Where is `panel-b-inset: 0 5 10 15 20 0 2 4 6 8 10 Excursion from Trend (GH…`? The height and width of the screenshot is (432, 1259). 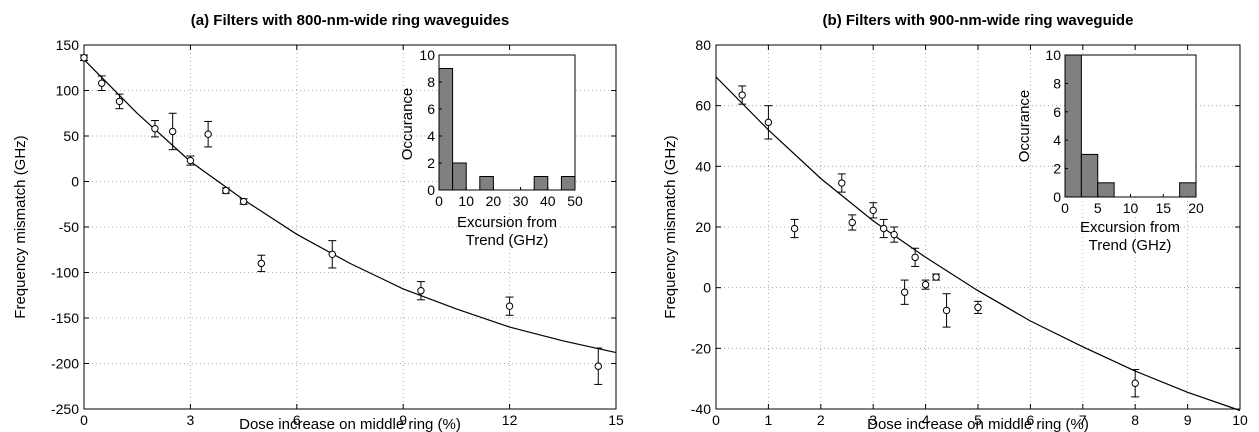 panel-b-inset: 0 5 10 15 20 0 2 4 6 8 10 Excursion from Trend (GH… is located at coordinates (1110, 150).